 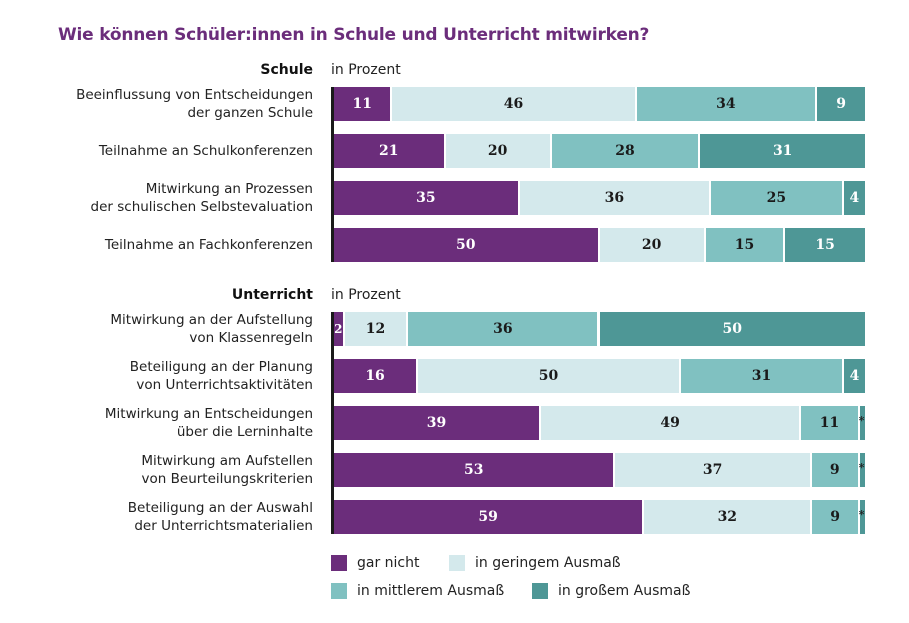 I want to click on legend-item-grossem: in großem Ausmaß, so click(x=611, y=591).